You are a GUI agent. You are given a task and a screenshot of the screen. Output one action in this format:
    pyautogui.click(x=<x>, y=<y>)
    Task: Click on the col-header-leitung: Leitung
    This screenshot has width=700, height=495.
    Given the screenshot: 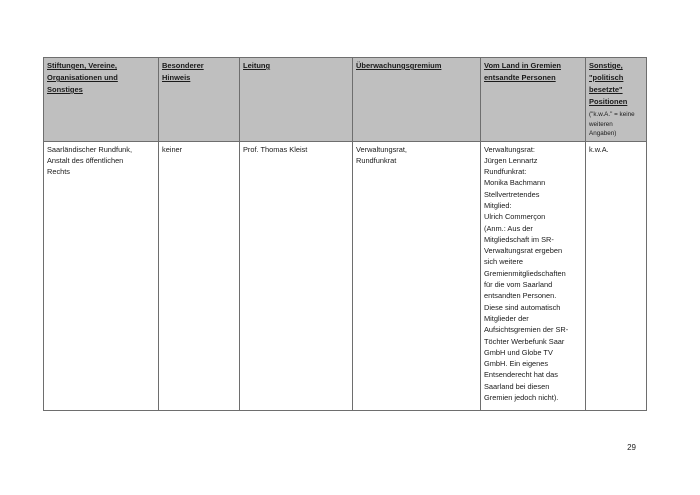 What is the action you would take?
    pyautogui.click(x=296, y=99)
    